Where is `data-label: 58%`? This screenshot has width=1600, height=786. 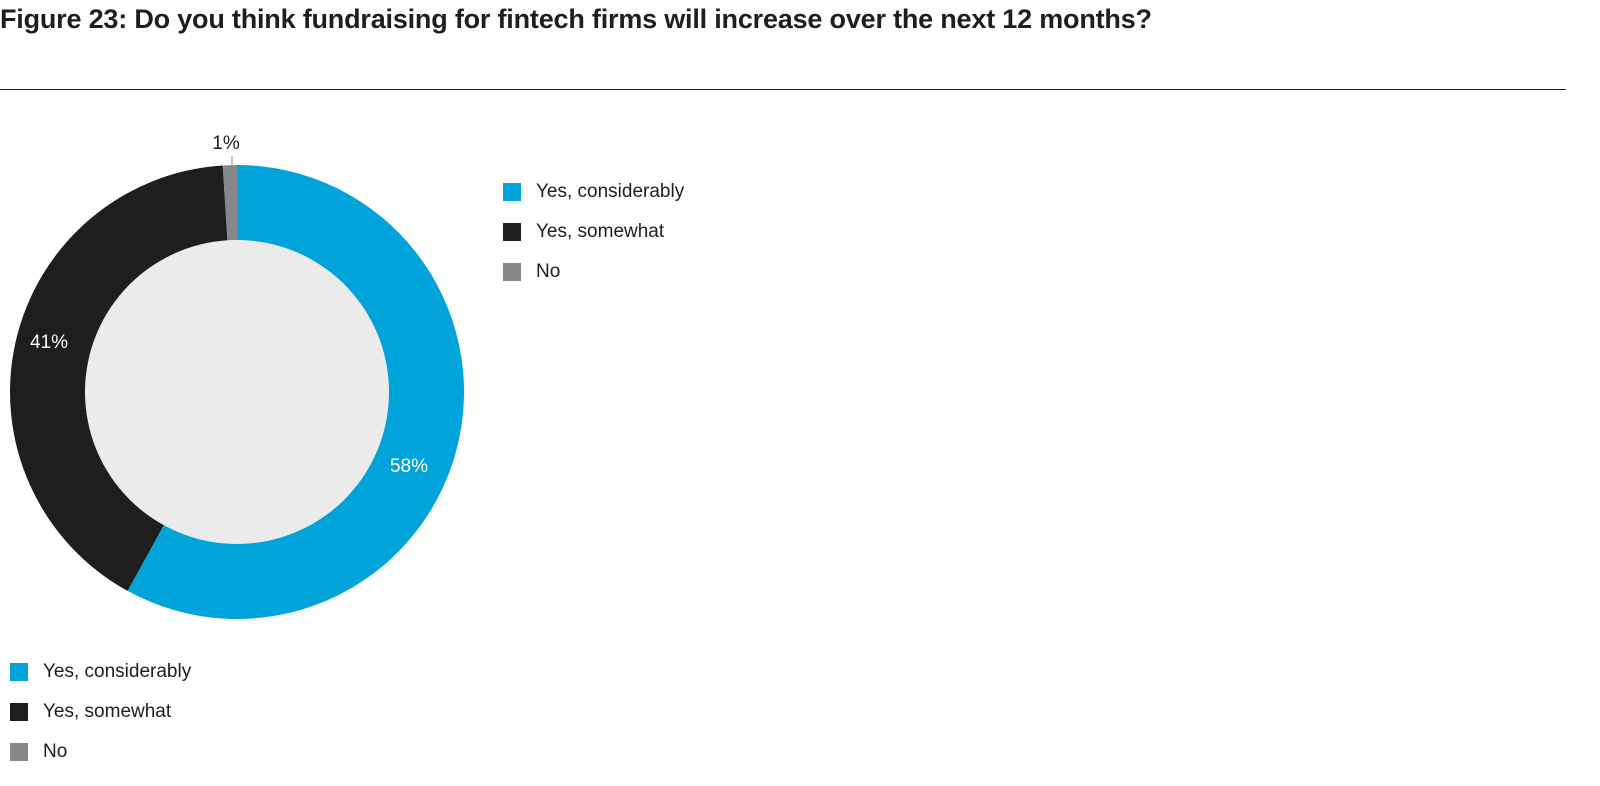 data-label: 58% is located at coordinates (409, 466).